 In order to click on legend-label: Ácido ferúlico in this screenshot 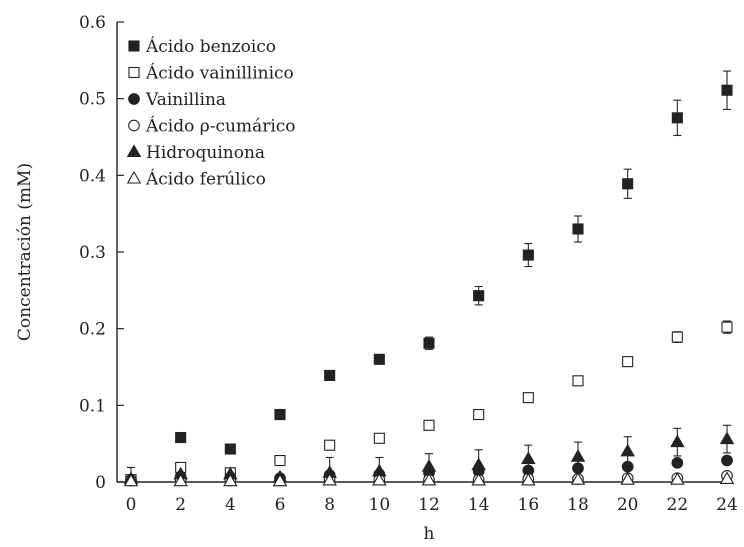, I will do `click(205, 179)`.